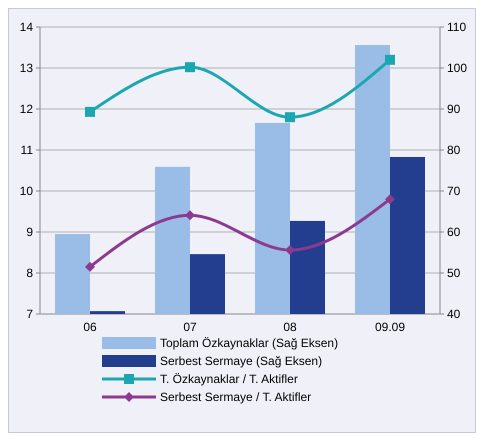  I want to click on y-tick-label: 11, so click(27, 150).